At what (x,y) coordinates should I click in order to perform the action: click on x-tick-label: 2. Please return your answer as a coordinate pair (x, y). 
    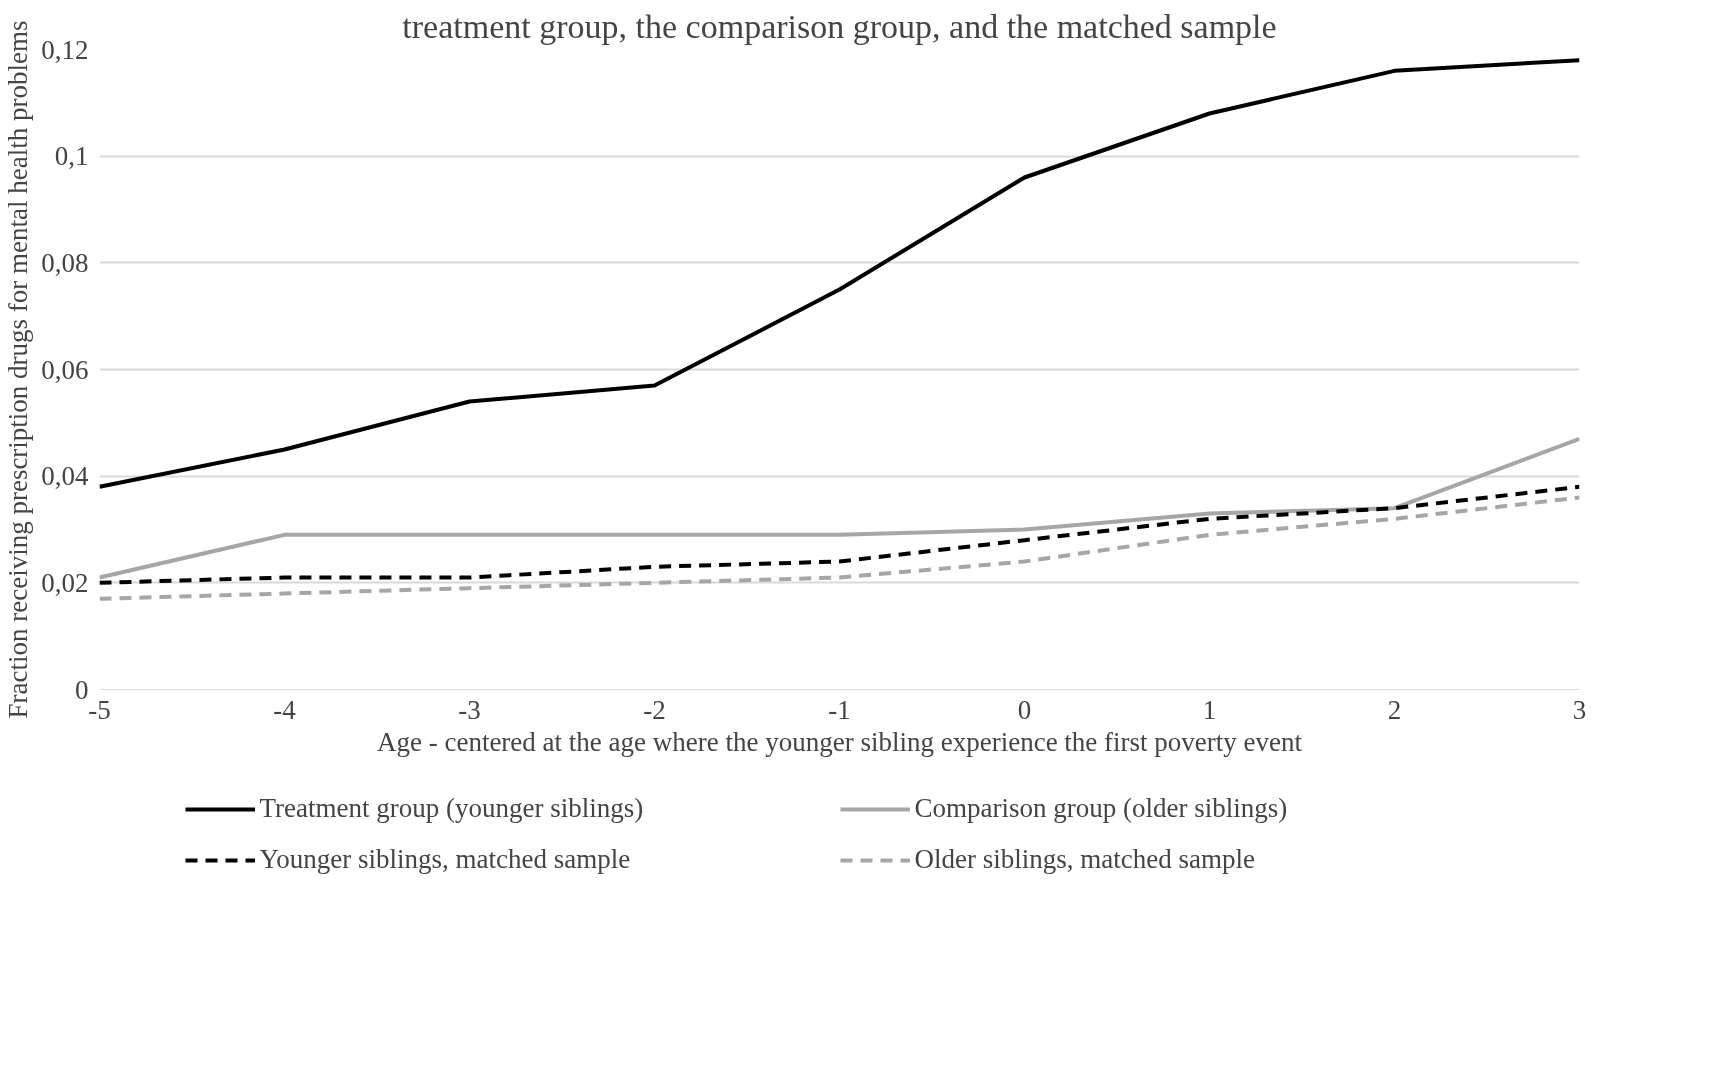
    Looking at the image, I should click on (1394, 709).